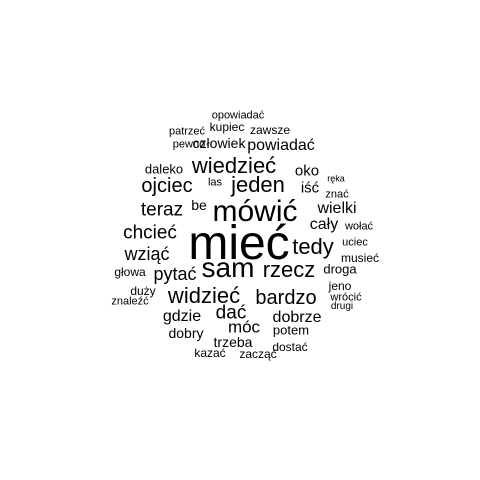  Describe the element at coordinates (286, 298) in the screenshot. I see `cloud-word: bardzo` at that location.